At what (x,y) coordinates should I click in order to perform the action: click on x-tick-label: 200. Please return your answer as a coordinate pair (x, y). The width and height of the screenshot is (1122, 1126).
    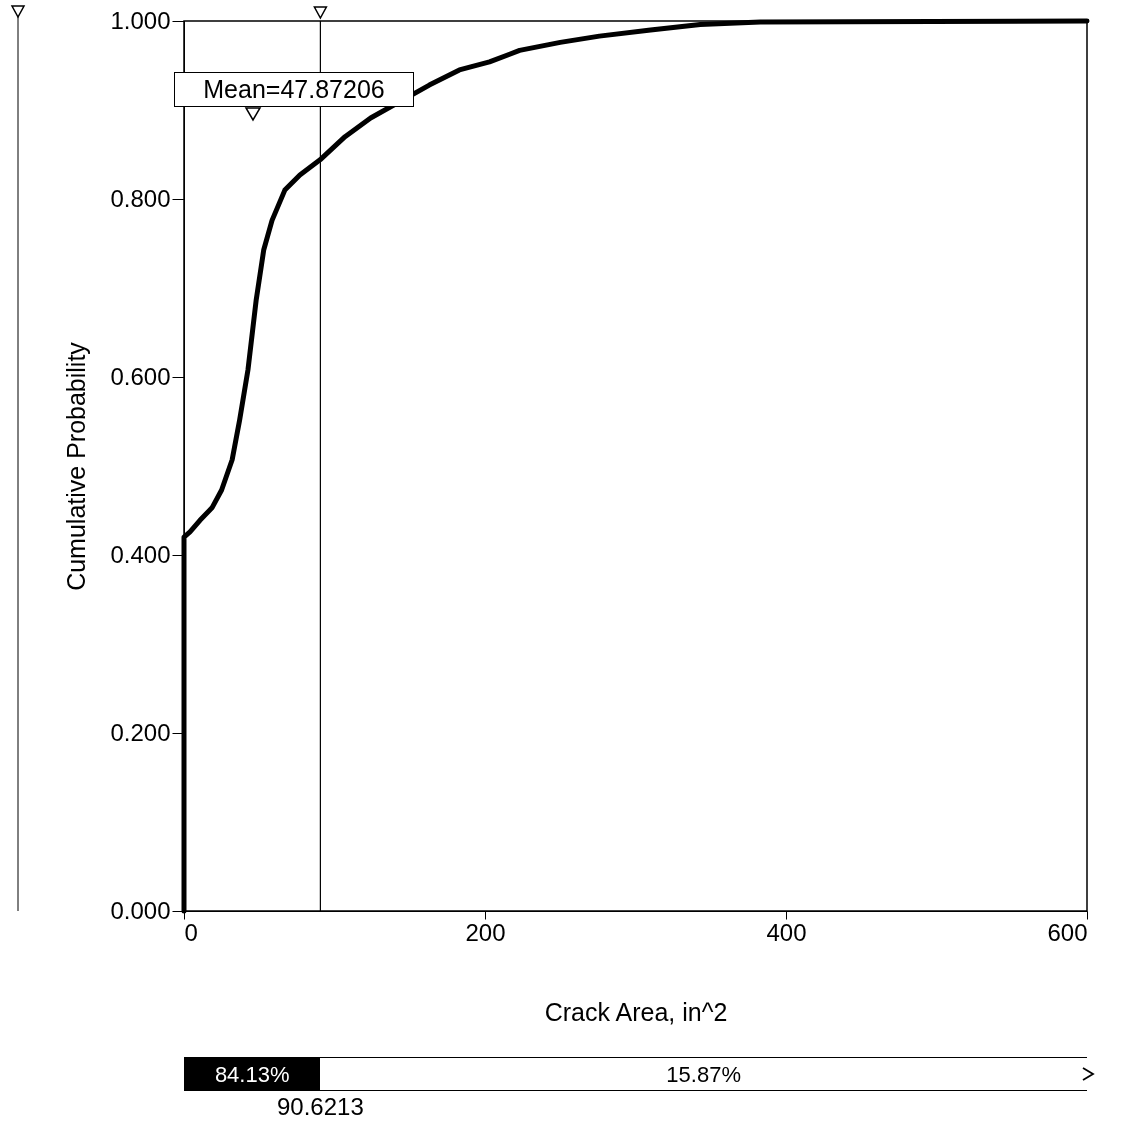
    Looking at the image, I should click on (485, 932).